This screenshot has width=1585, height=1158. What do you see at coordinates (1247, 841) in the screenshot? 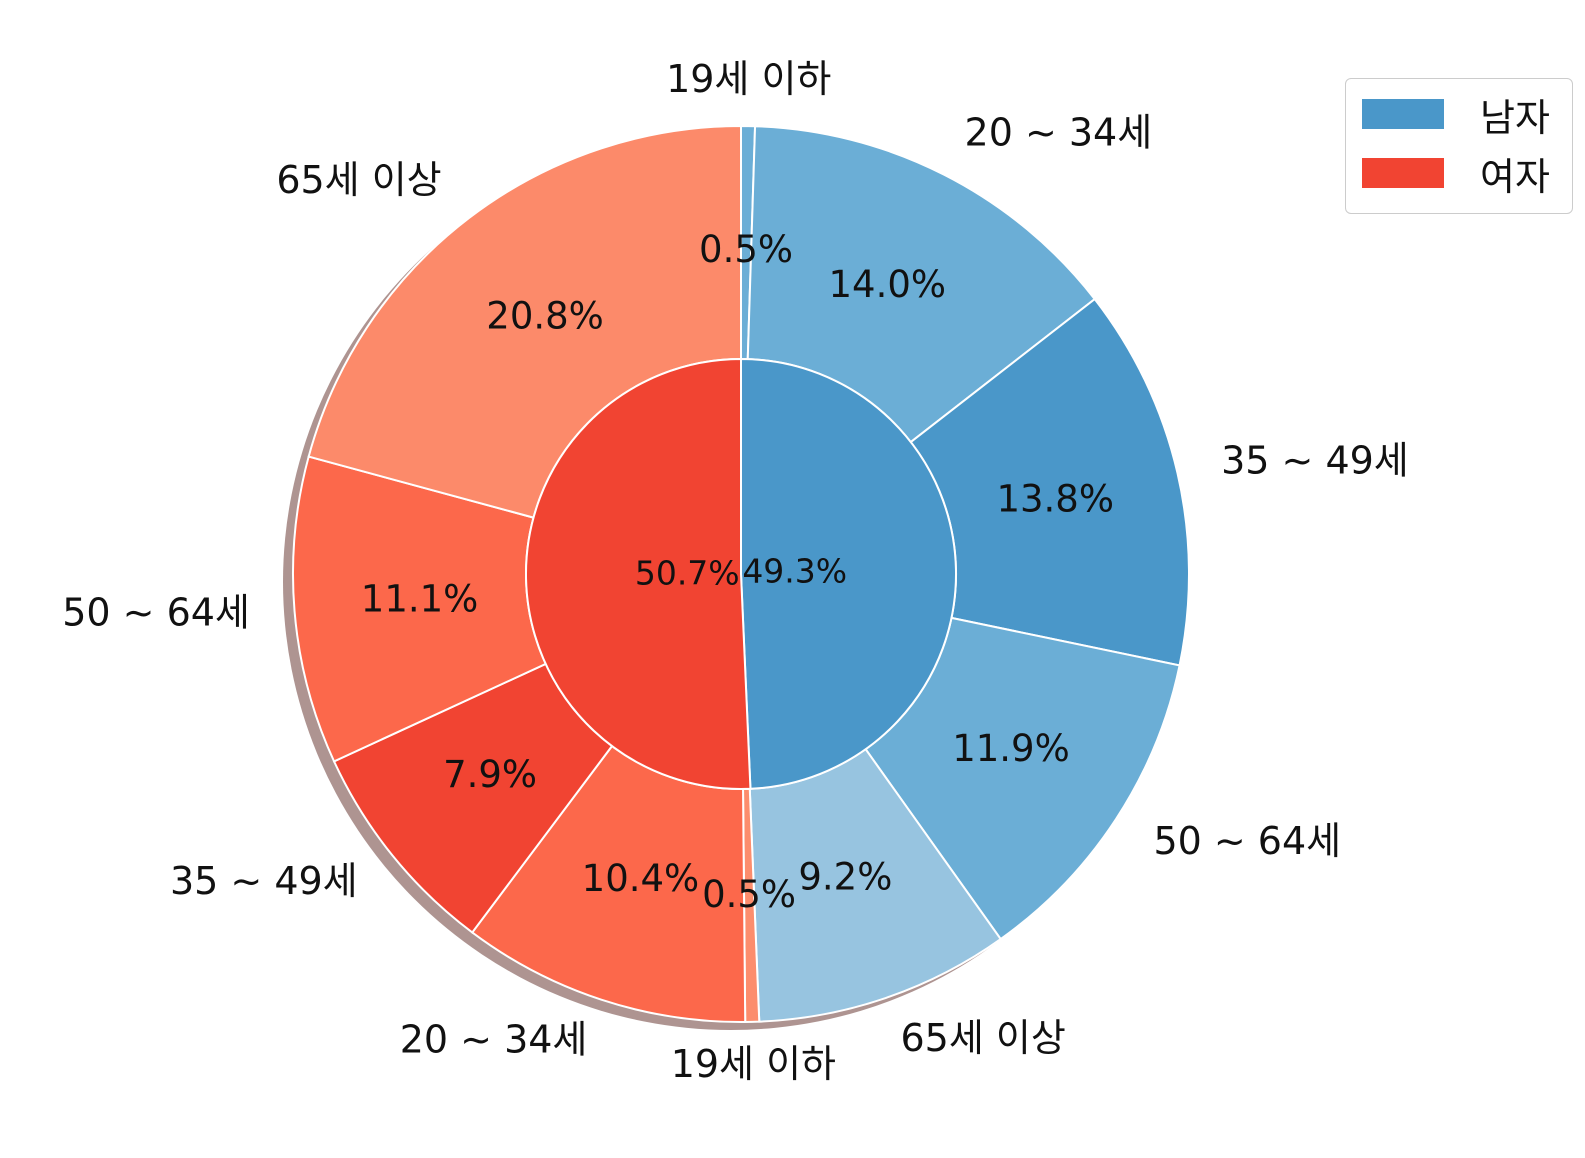
I see `outer-category-label-3: 50 ~ 64세` at bounding box center [1247, 841].